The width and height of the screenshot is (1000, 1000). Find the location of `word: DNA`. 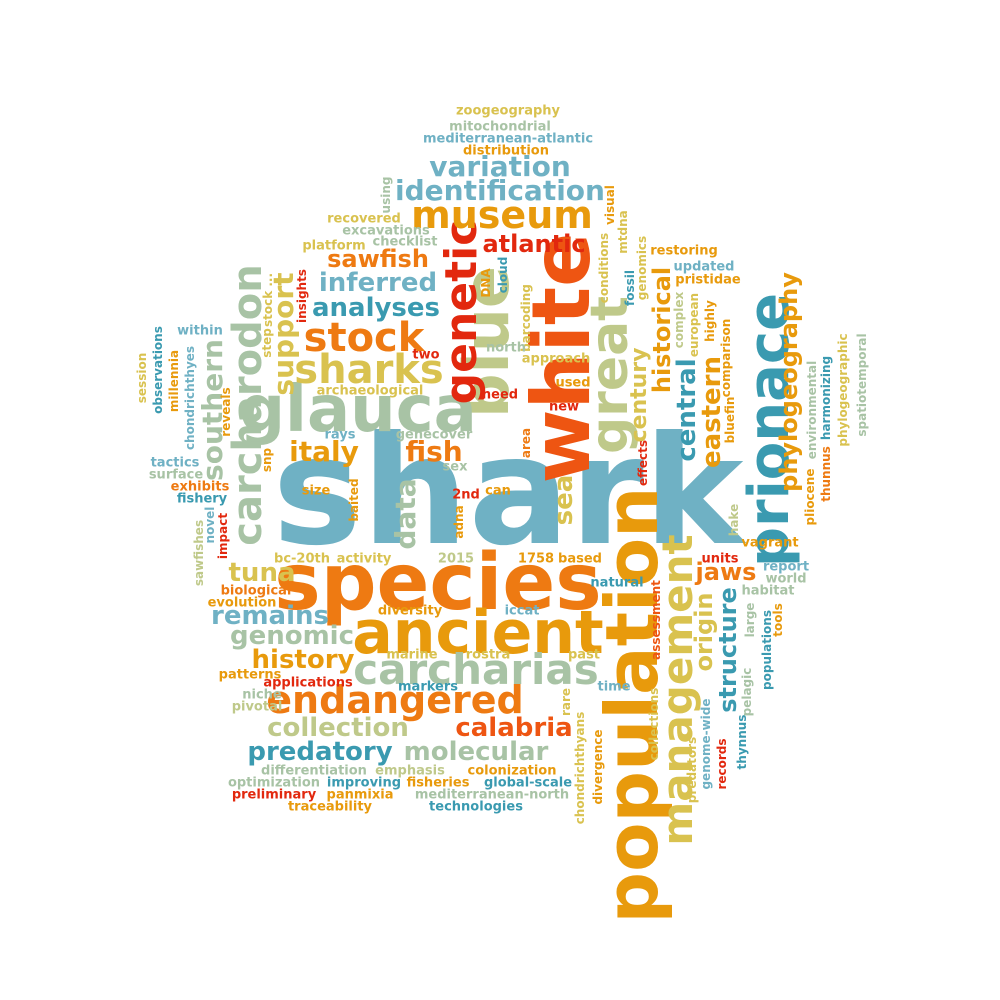

word: DNA is located at coordinates (486, 283).